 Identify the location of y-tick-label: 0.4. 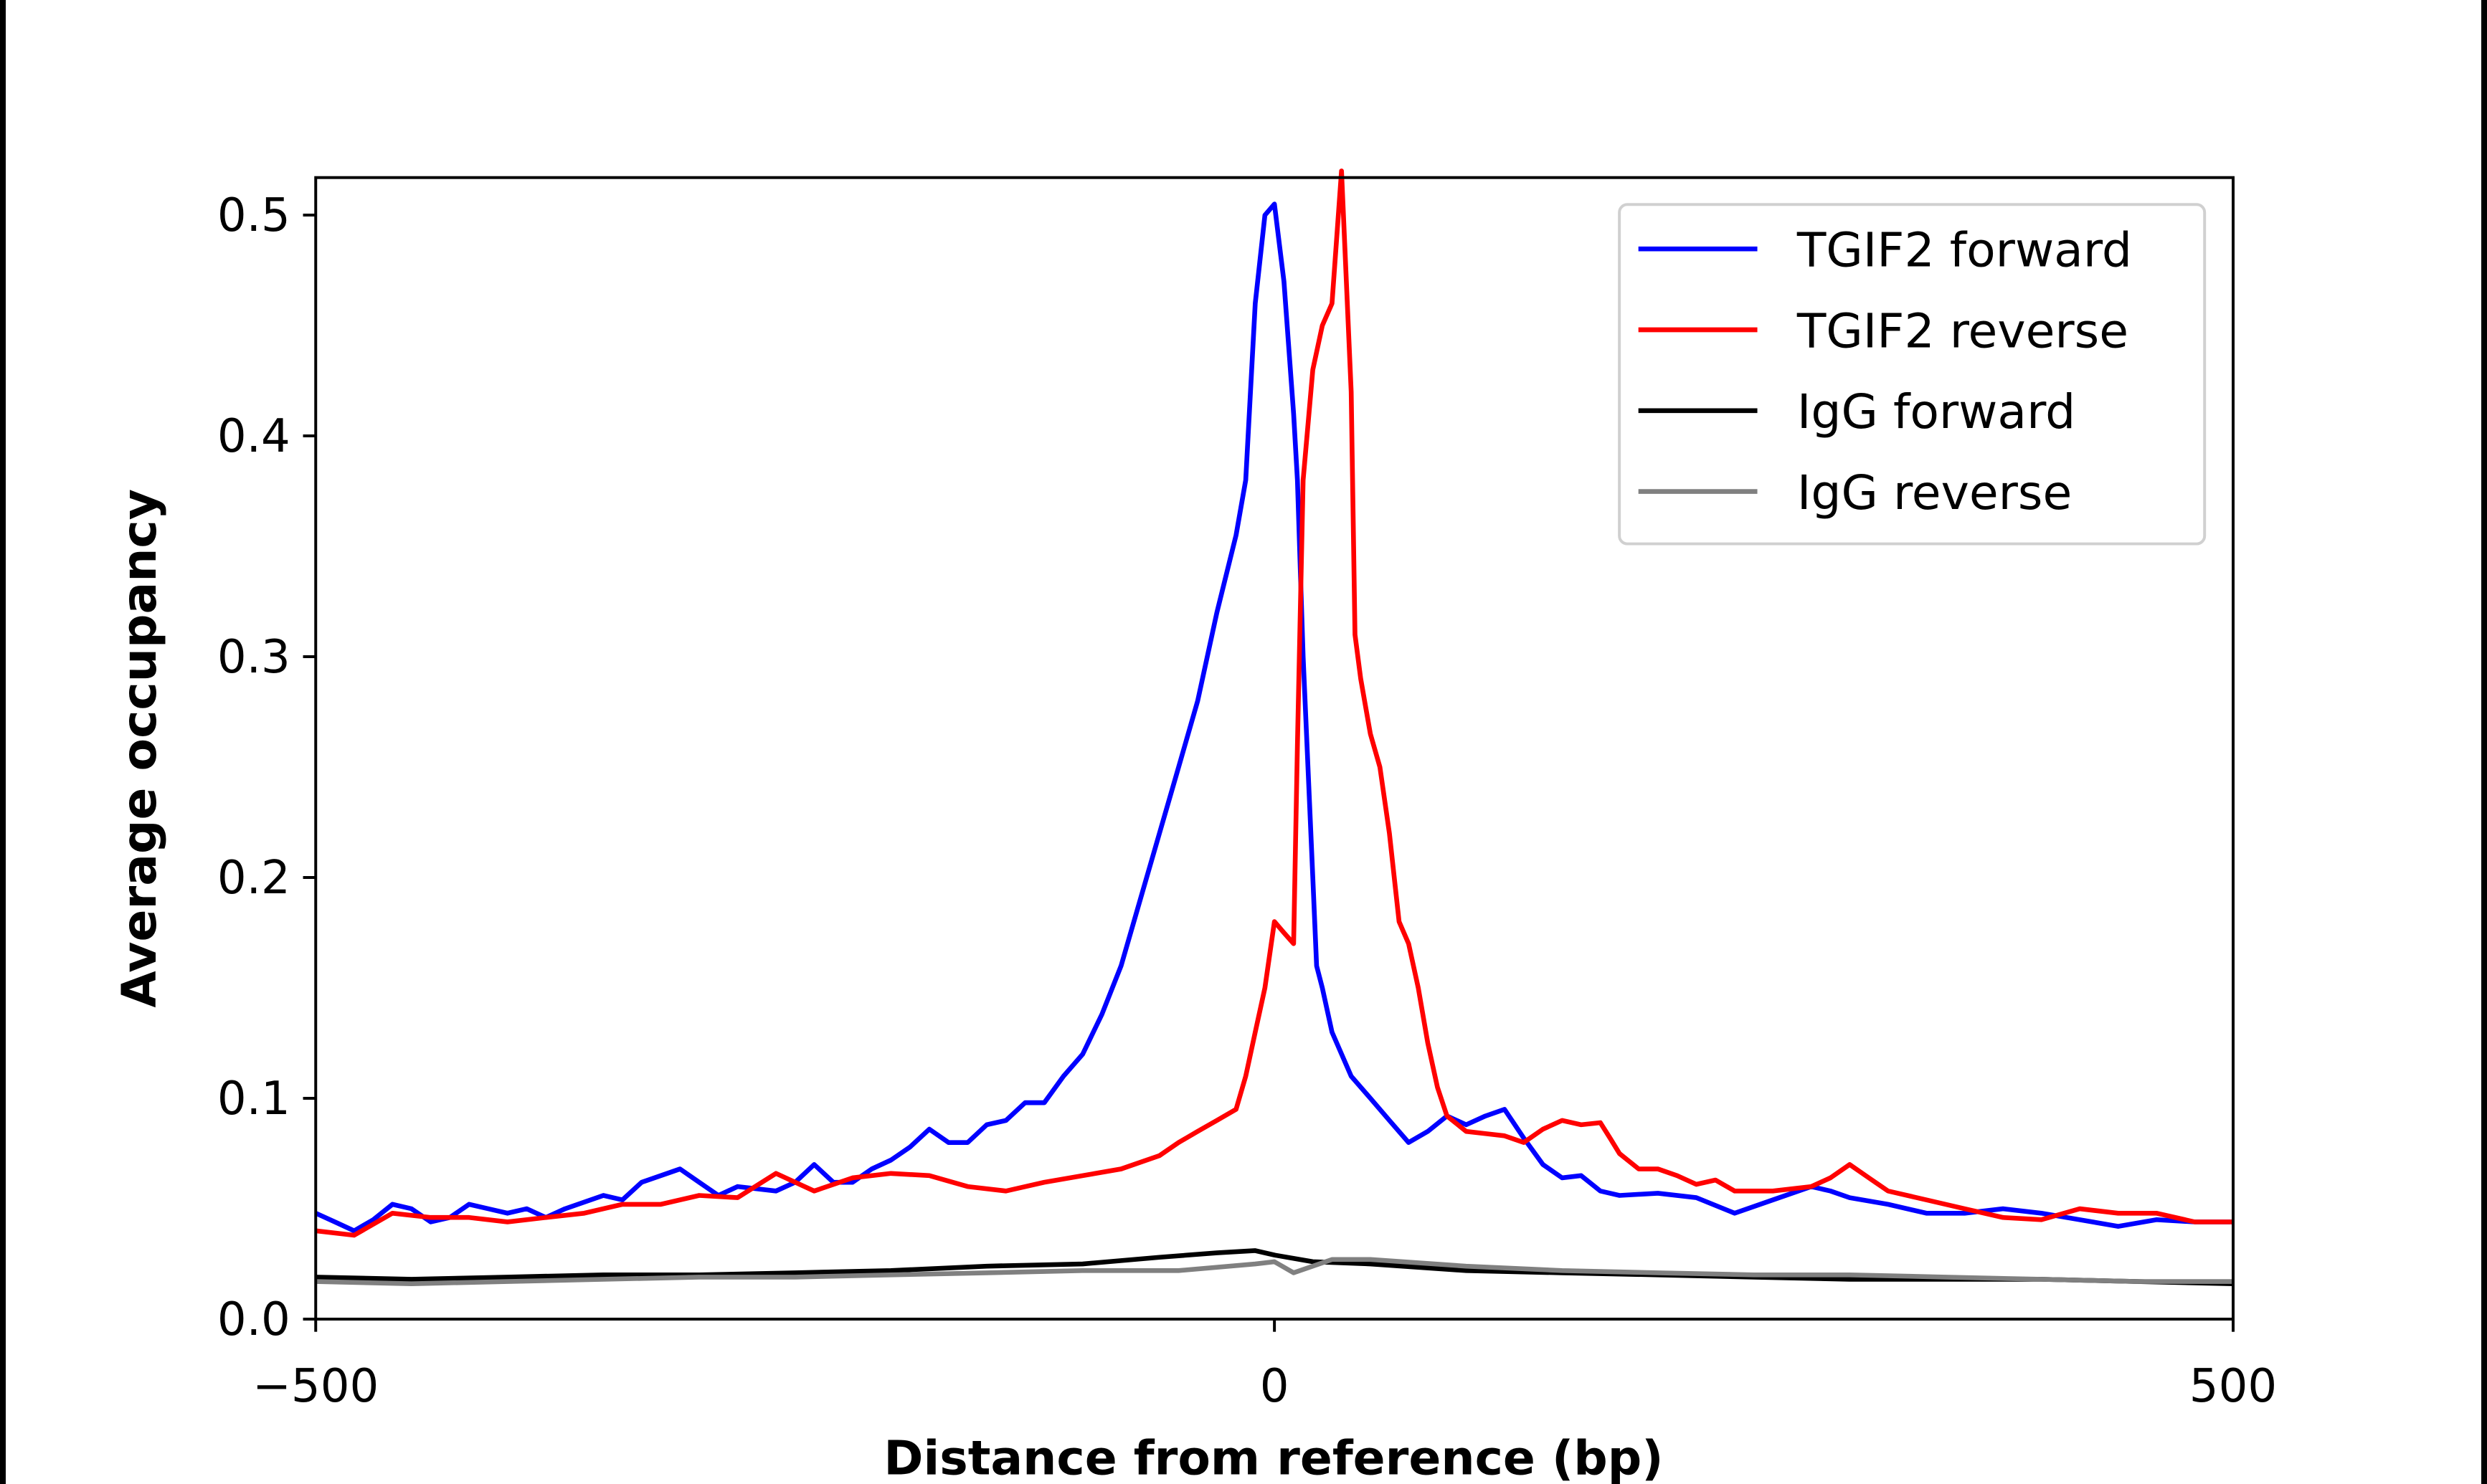
(254, 436).